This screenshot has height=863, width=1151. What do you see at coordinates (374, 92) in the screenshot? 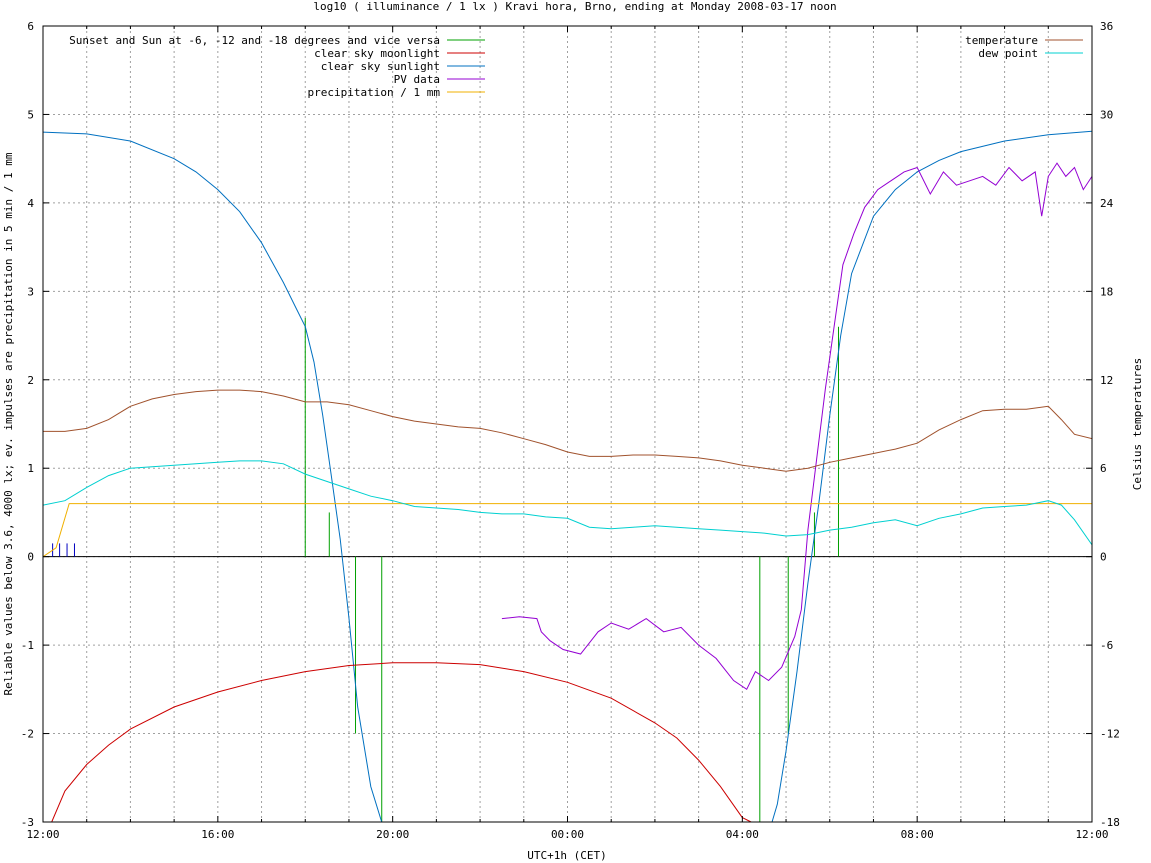
I see `legend-label: precipitation / 1 mm` at bounding box center [374, 92].